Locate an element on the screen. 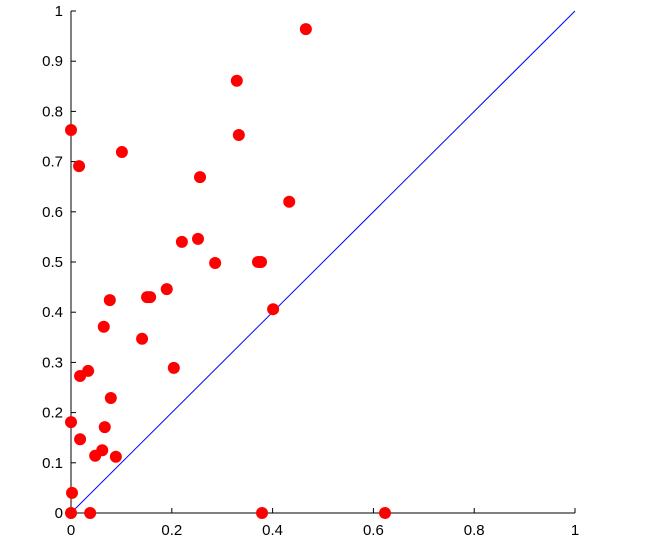 The height and width of the screenshot is (555, 649). x-tick-label: 1 is located at coordinates (575, 530).